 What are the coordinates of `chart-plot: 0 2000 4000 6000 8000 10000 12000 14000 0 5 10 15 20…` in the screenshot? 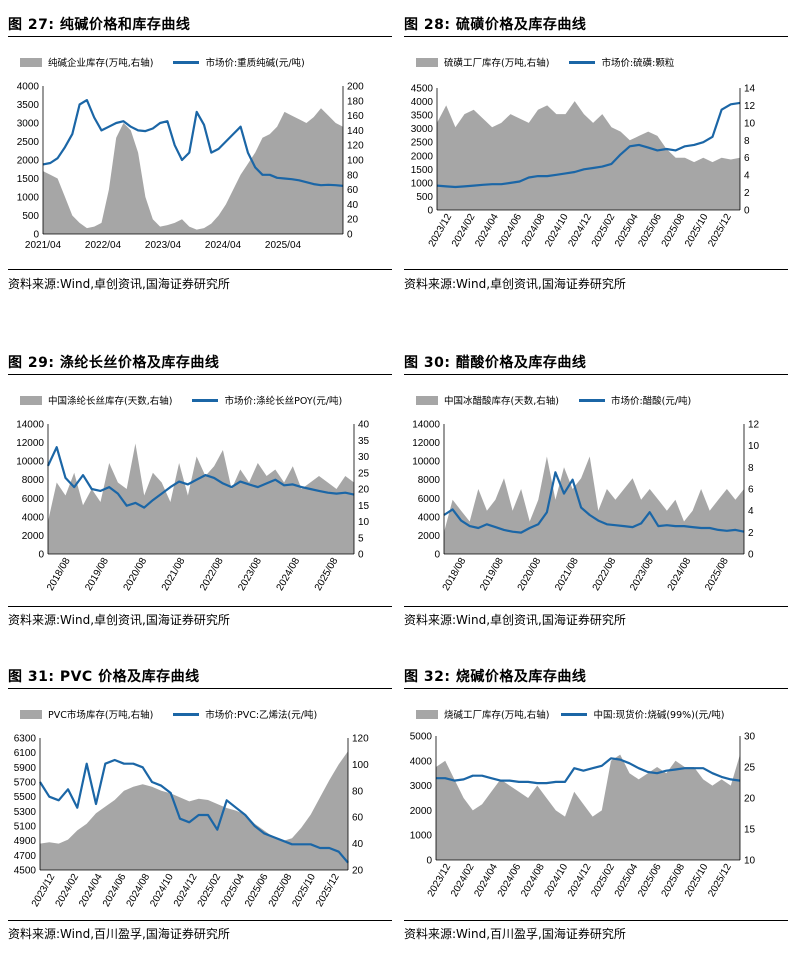 It's located at (193, 506).